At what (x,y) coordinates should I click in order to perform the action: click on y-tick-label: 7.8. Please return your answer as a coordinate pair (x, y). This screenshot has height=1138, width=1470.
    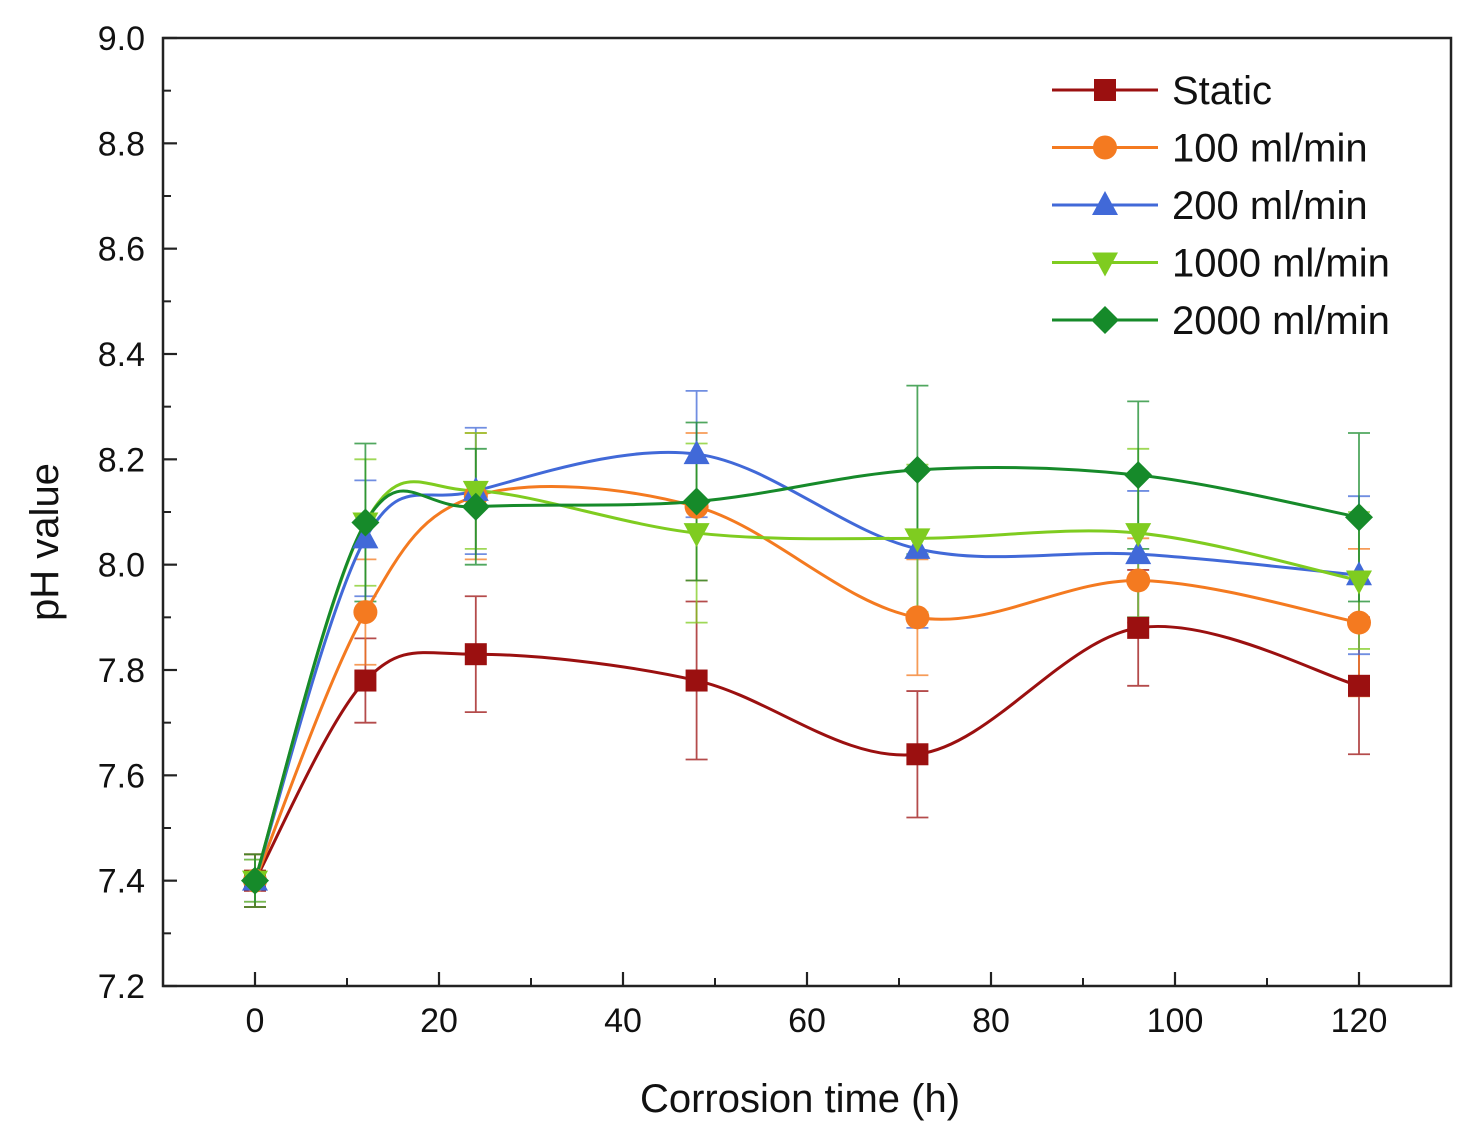
    Looking at the image, I should click on (121, 671).